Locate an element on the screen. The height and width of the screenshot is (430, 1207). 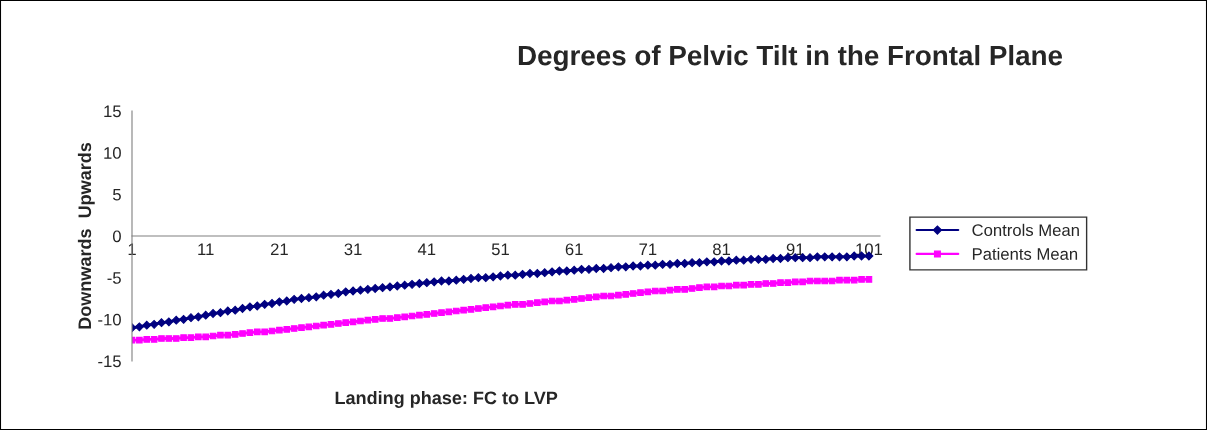
y-tick-label: -15 is located at coordinates (109, 361).